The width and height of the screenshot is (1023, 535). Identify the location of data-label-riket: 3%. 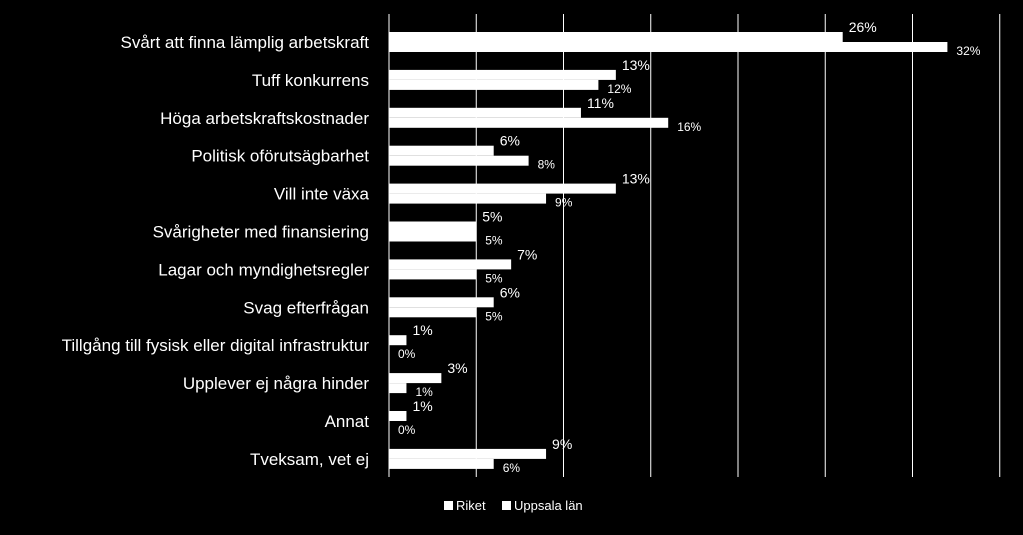
(457, 368).